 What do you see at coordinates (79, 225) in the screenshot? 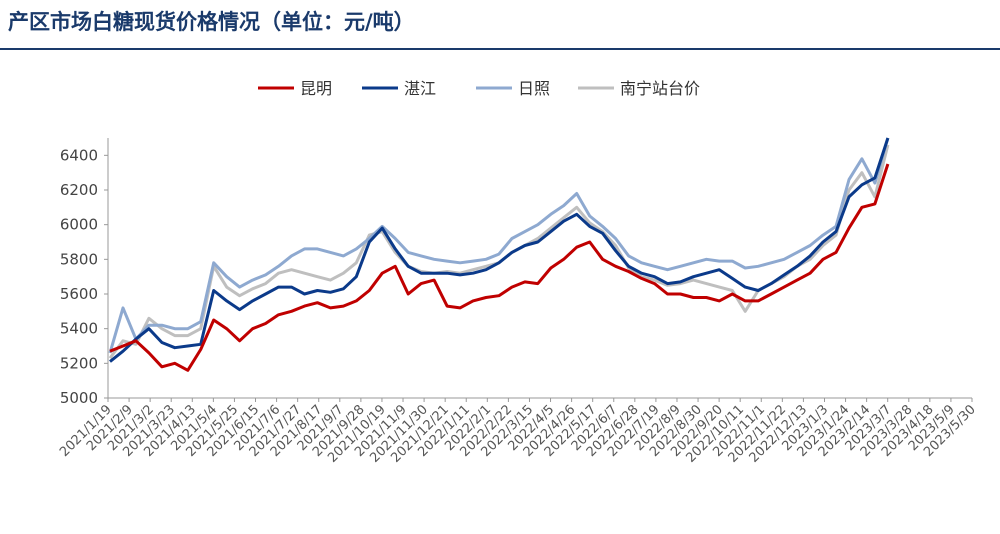
I see `y-tick-label: 6000` at bounding box center [79, 225].